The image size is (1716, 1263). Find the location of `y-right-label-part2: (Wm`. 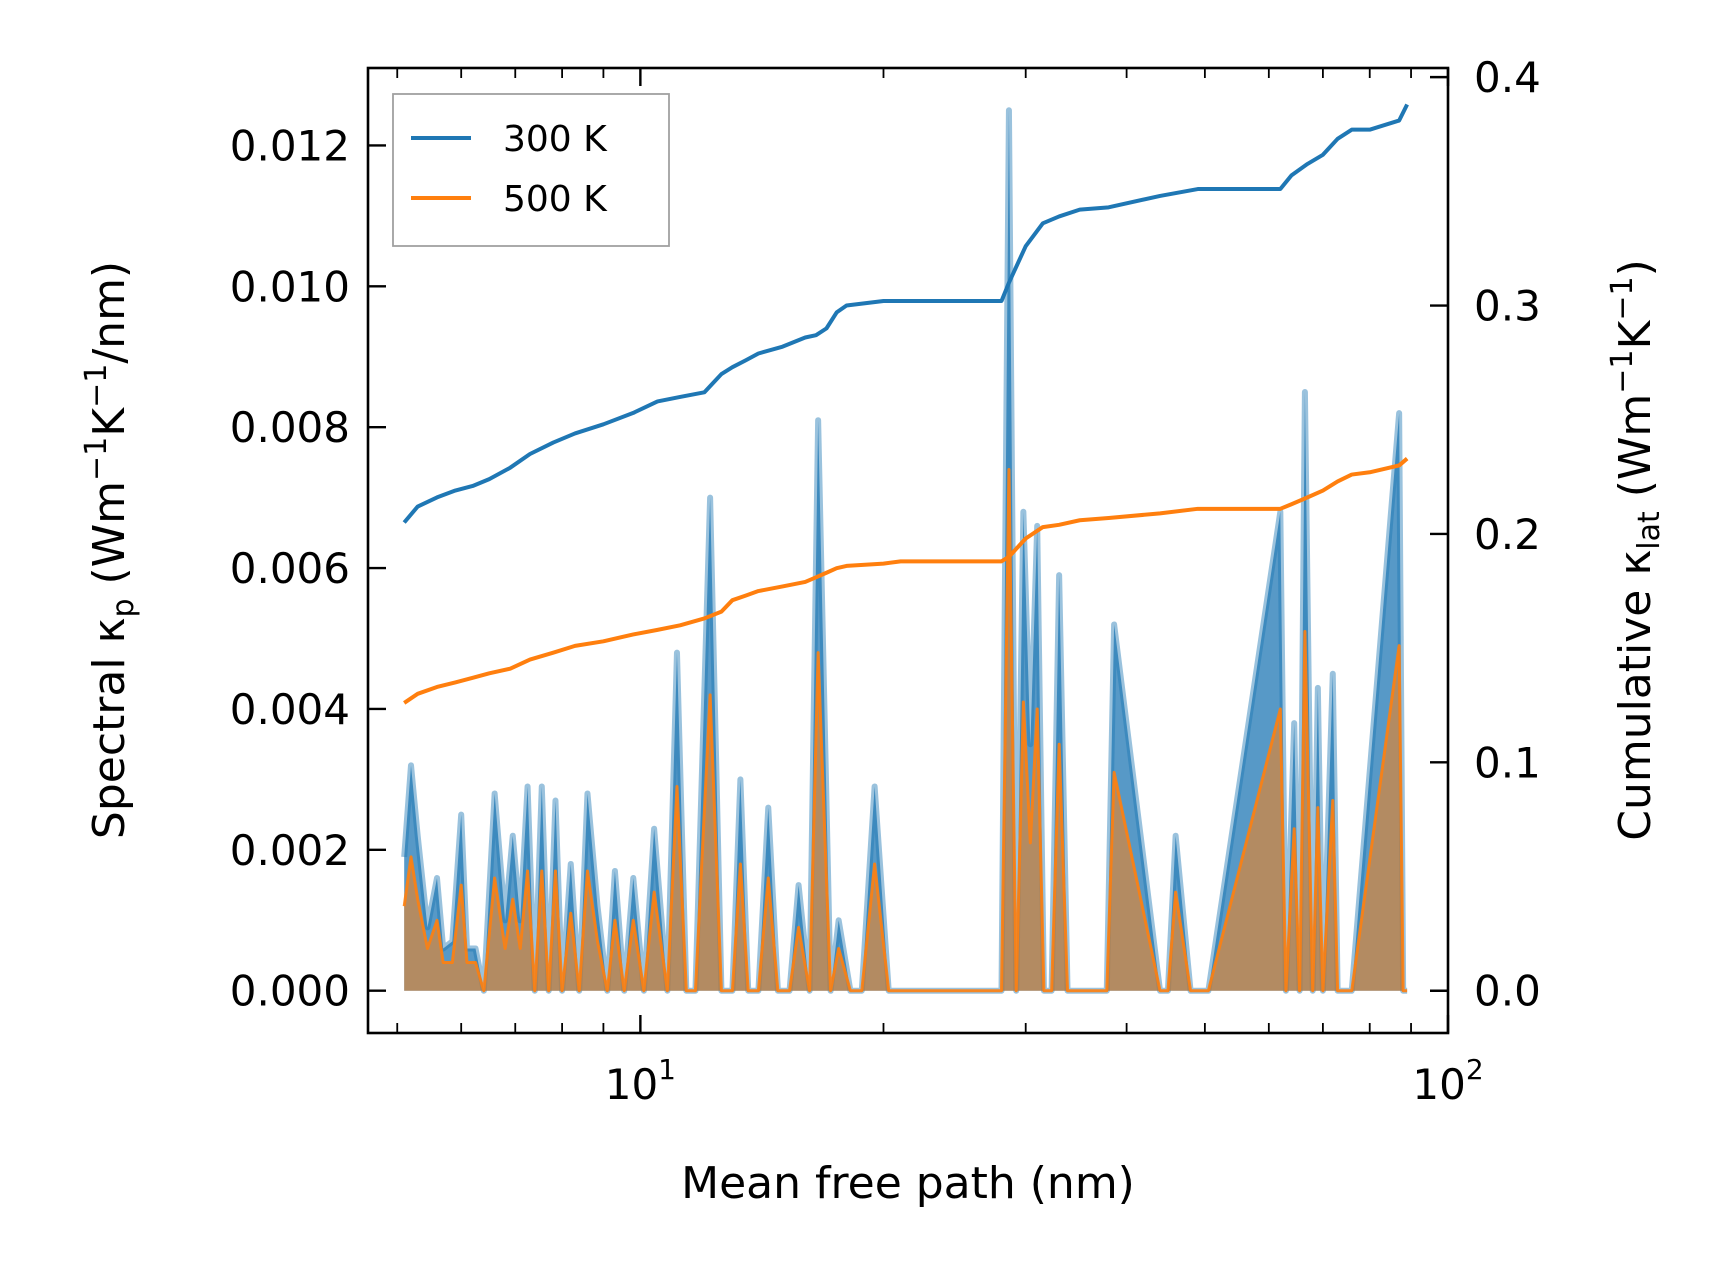

y-right-label-part2: (Wm is located at coordinates (1635, 453).